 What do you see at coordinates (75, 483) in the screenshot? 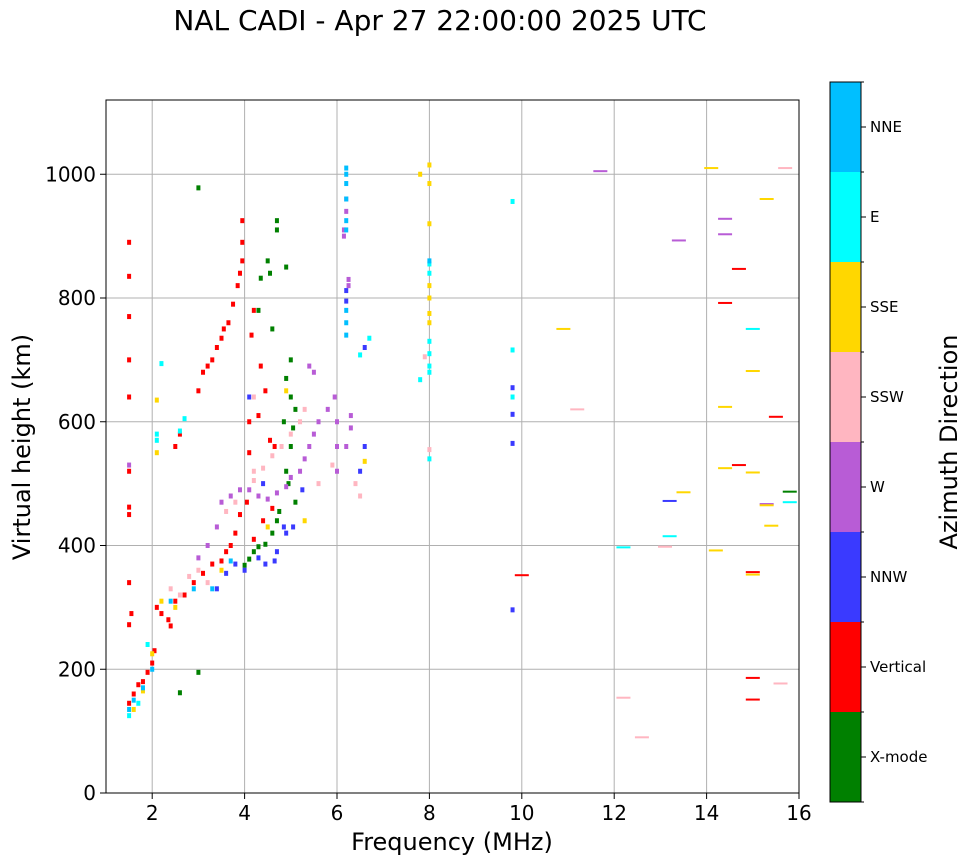
I see `y-axis: 0 200 400 600 800 1000` at bounding box center [75, 483].